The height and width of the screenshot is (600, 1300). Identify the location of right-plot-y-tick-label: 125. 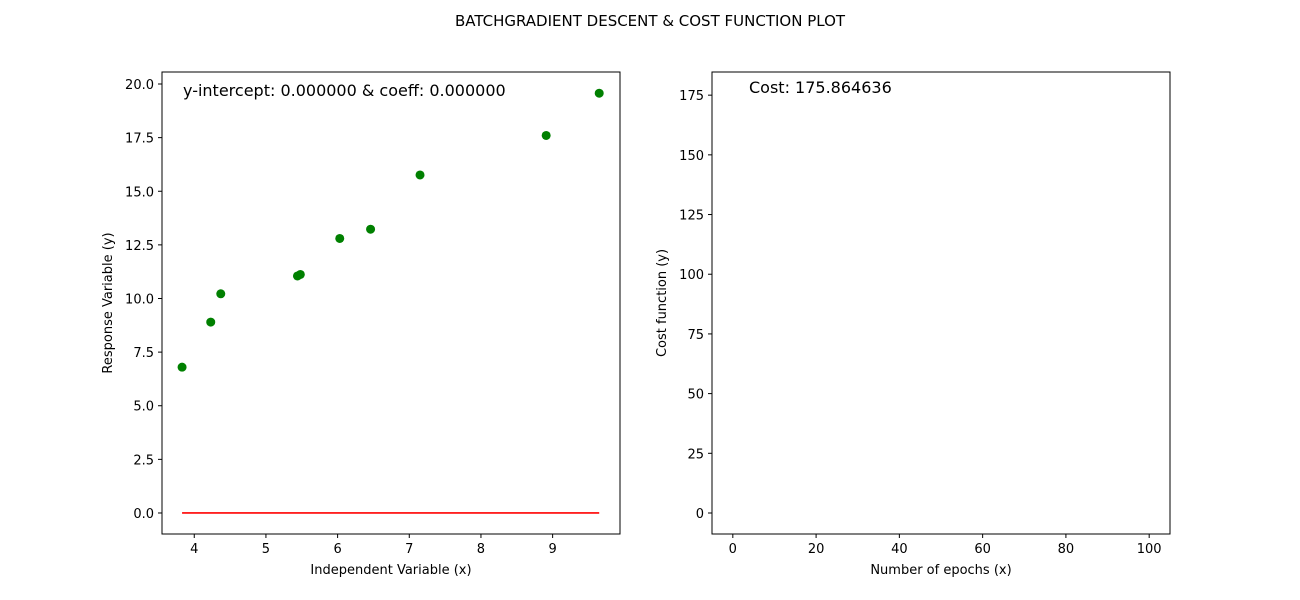
(691, 216).